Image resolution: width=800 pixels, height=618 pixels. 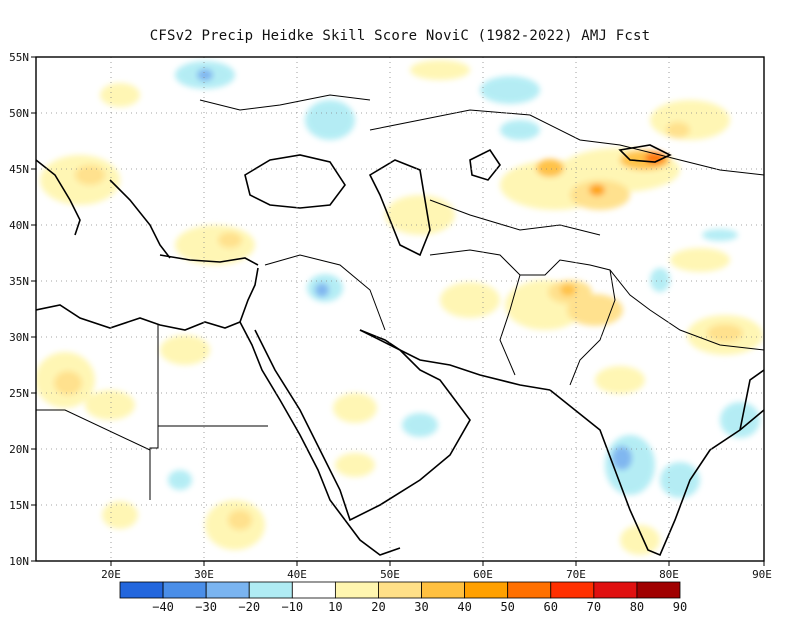 I want to click on lon-label: 80E, so click(x=669, y=574).